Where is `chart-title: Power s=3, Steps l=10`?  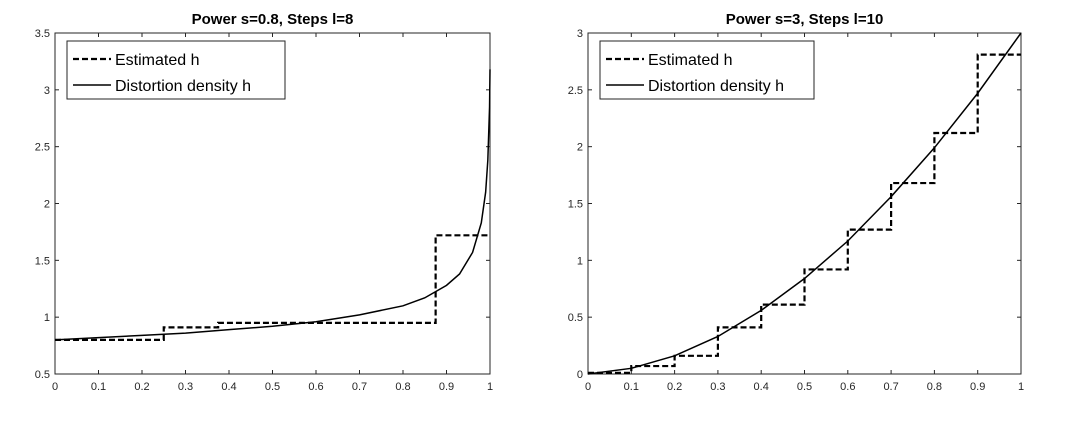
chart-title: Power s=3, Steps l=10 is located at coordinates (805, 19).